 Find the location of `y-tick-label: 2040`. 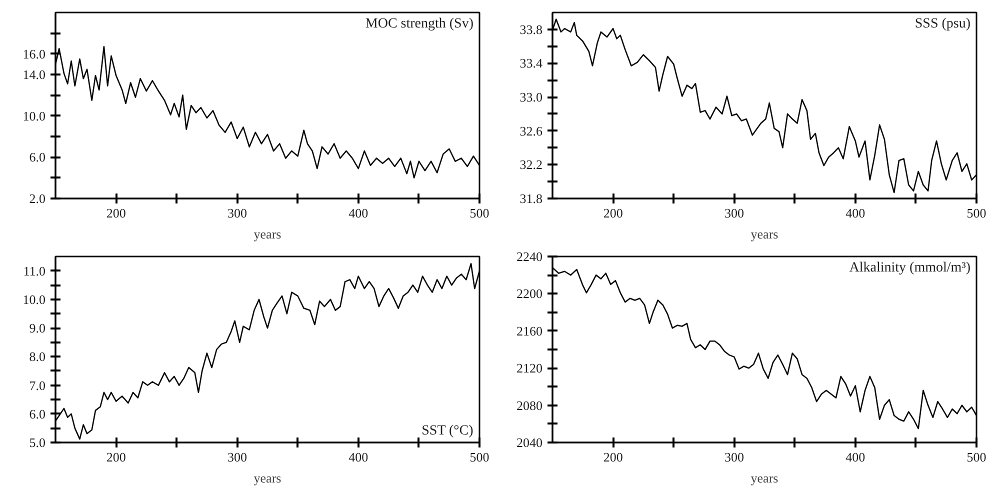

y-tick-label: 2040 is located at coordinates (529, 442).